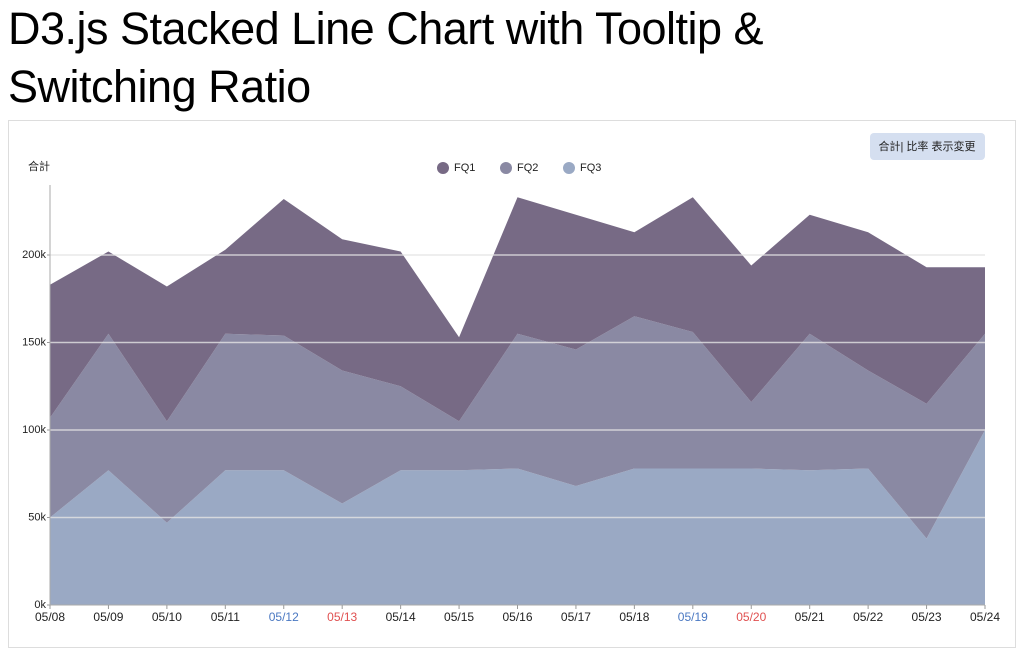 The width and height of the screenshot is (1024, 656). Describe the element at coordinates (39, 166) in the screenshot. I see `y-axis-label: 合計` at that location.